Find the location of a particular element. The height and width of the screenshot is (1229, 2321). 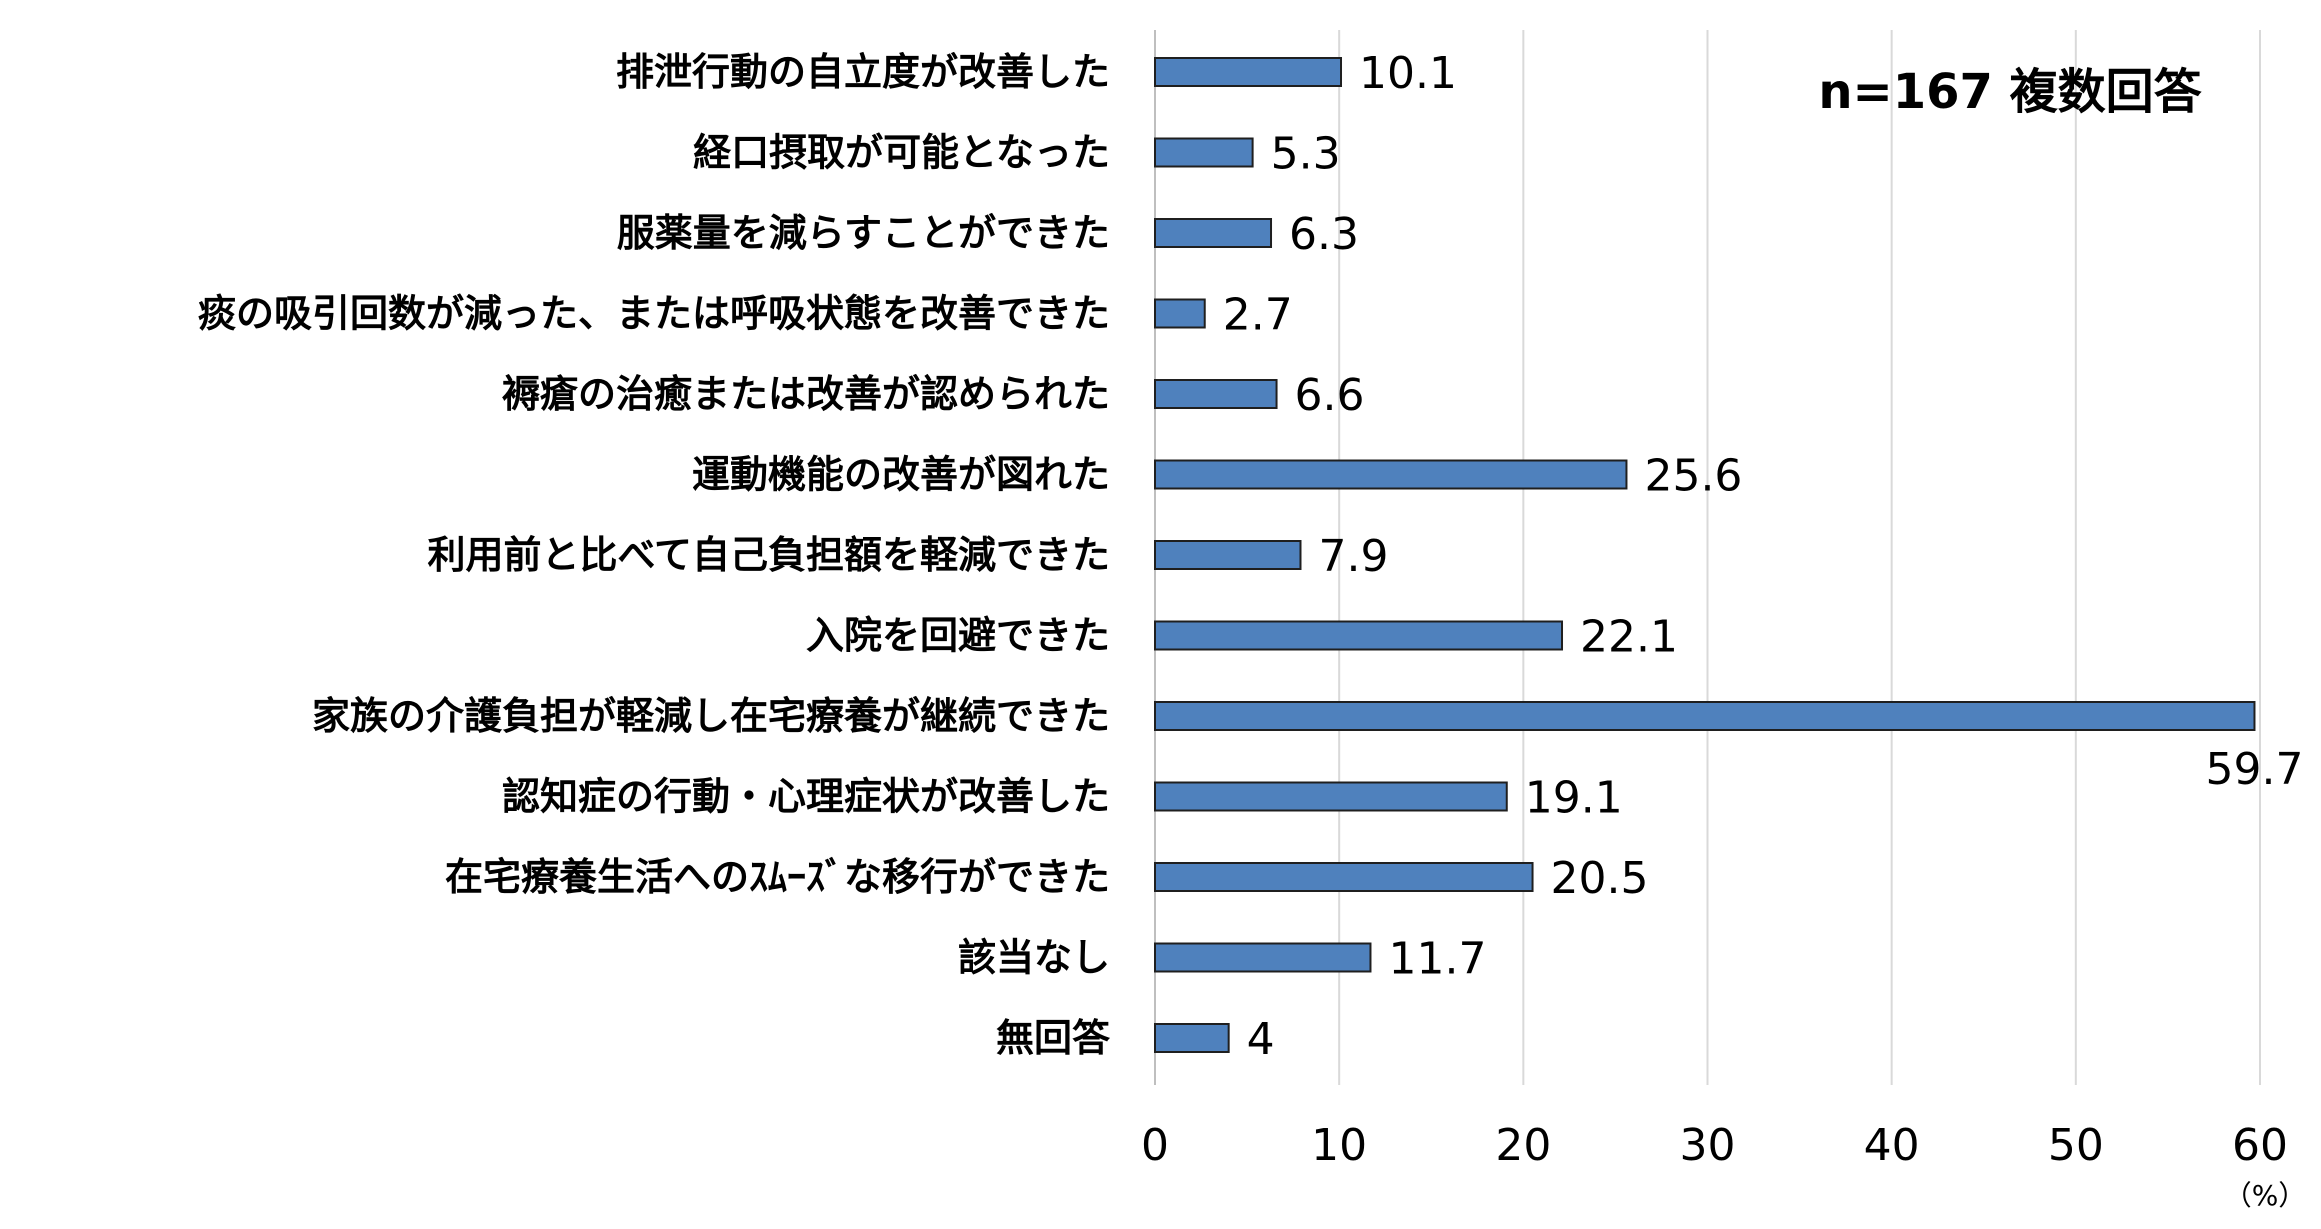

sample-note: n=167 複数回答 is located at coordinates (2010, 92).